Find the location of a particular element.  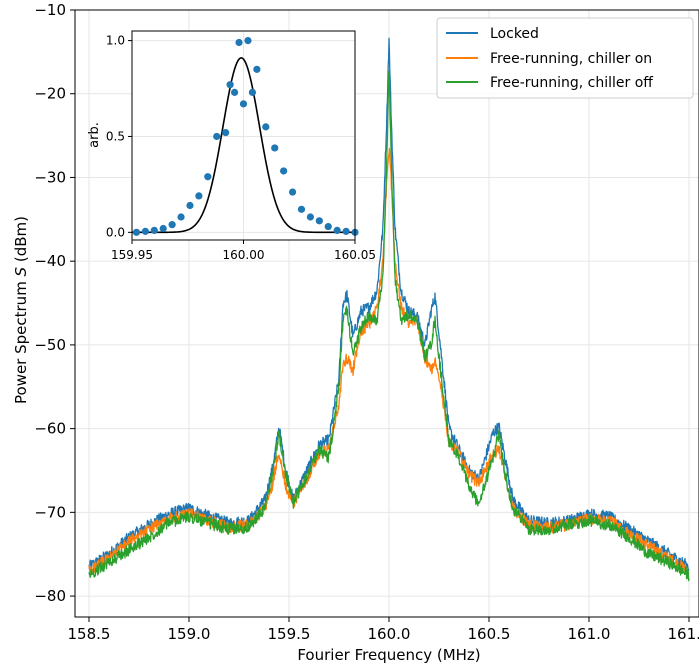

inset-x-tick-label: 160.00 is located at coordinates (244, 255).